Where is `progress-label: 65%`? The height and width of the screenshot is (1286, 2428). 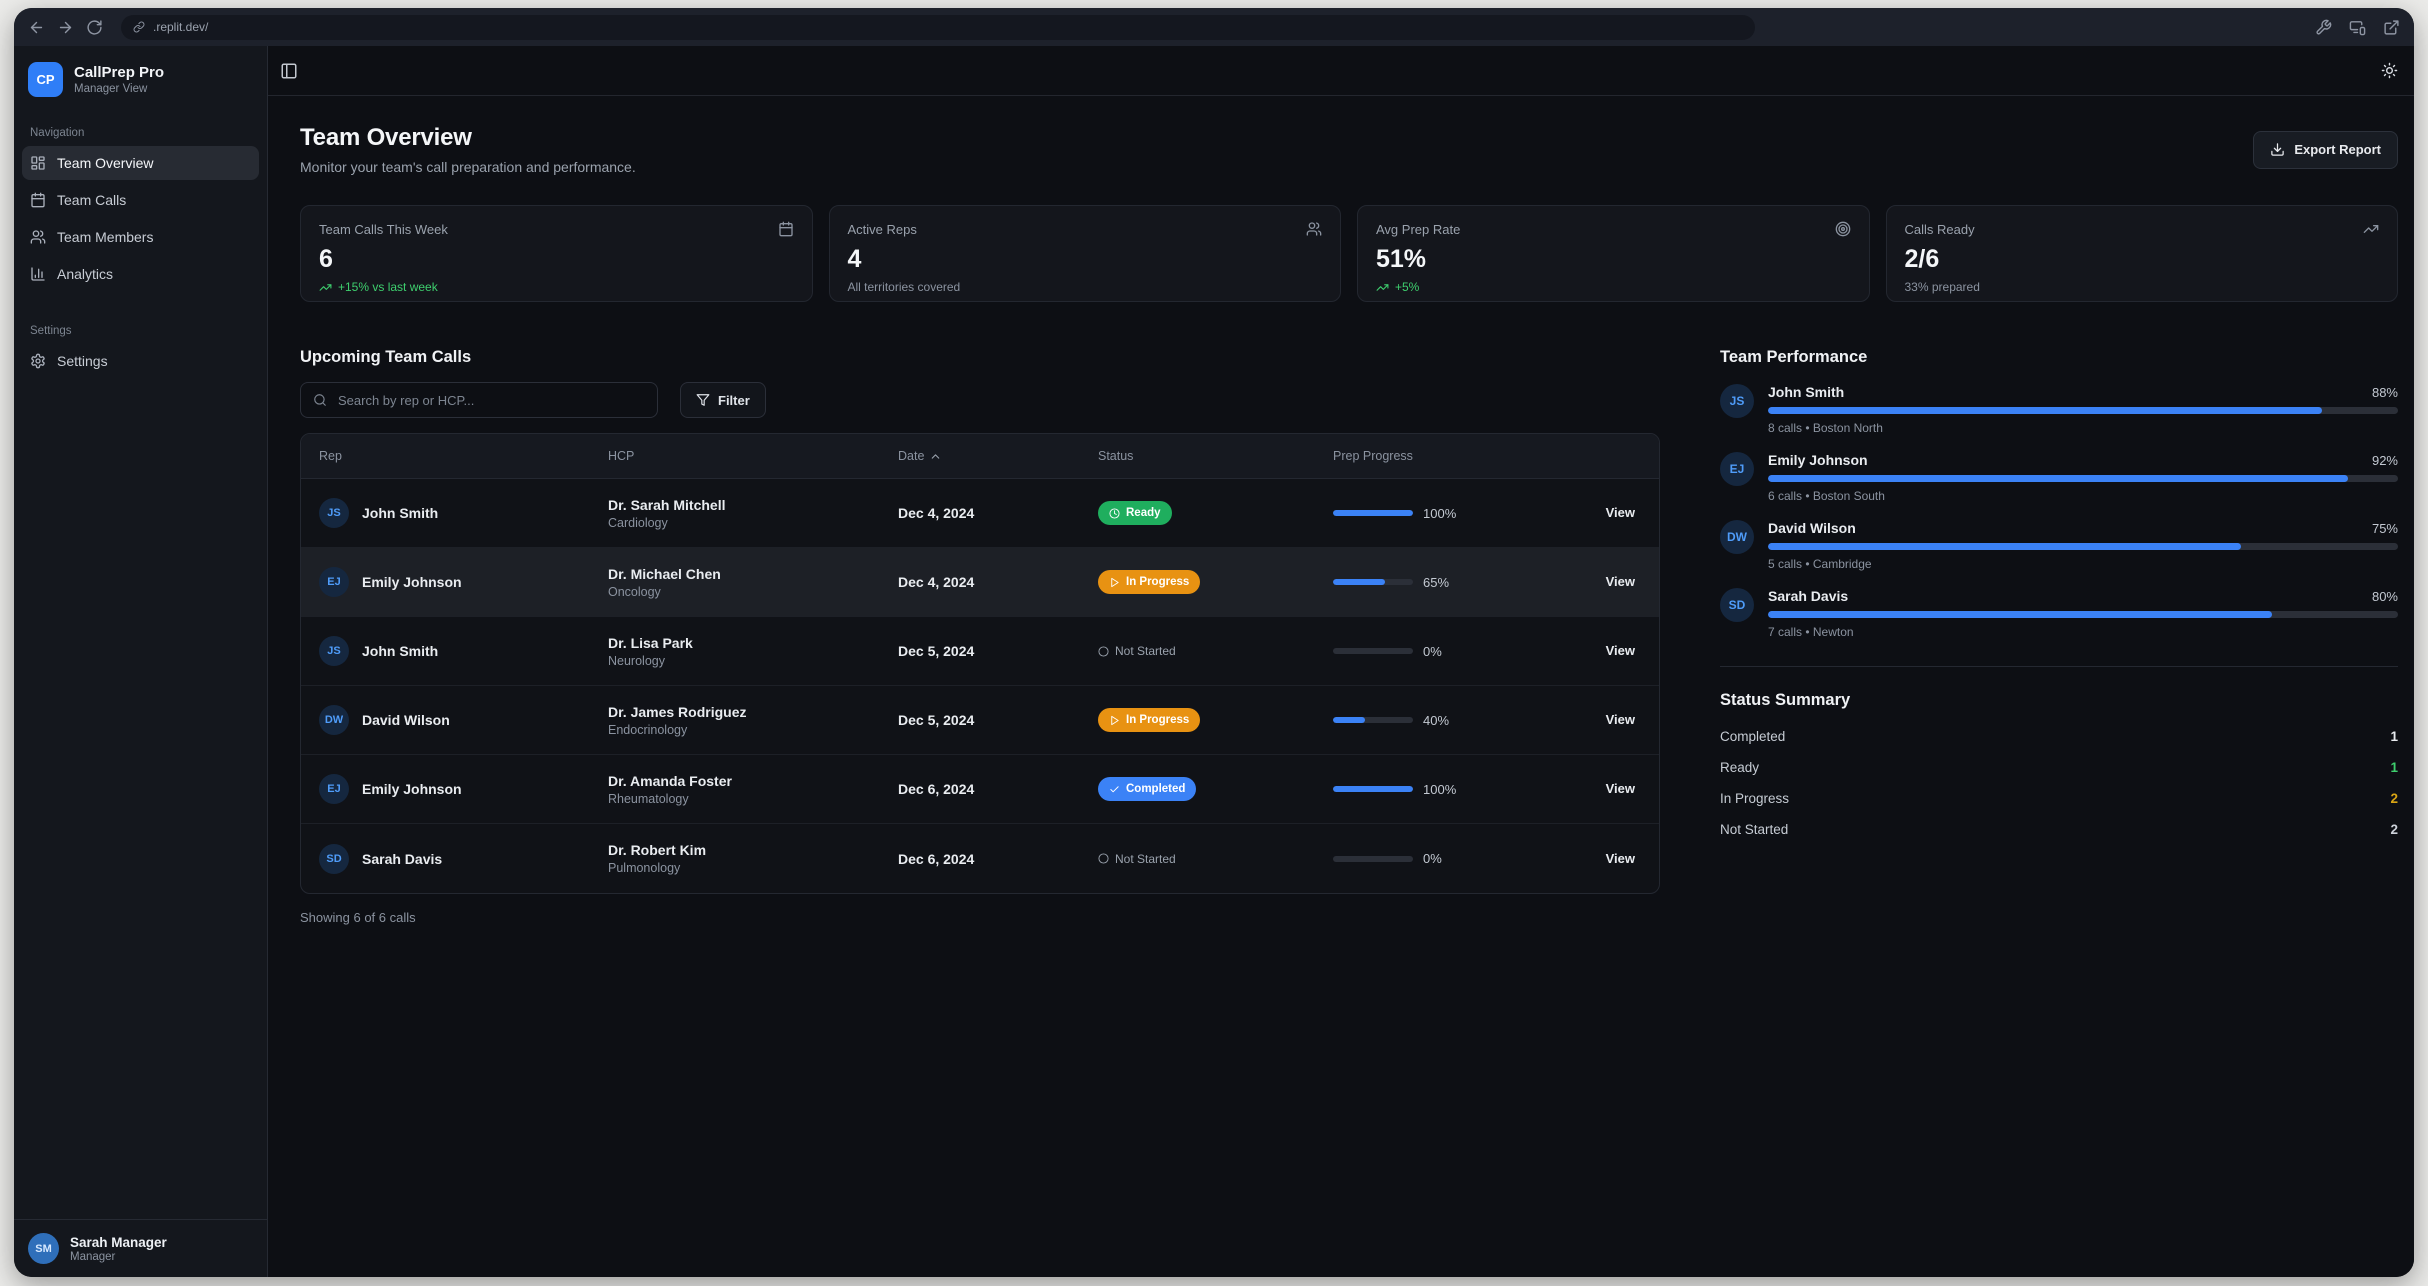
progress-label: 65% is located at coordinates (1436, 582).